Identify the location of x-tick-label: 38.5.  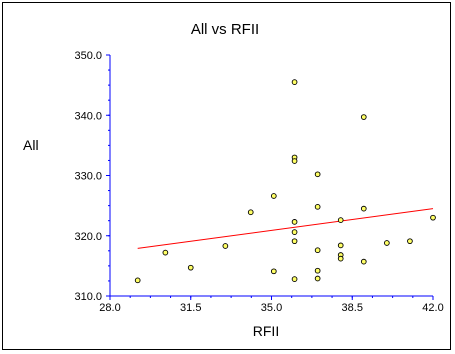
(352, 308).